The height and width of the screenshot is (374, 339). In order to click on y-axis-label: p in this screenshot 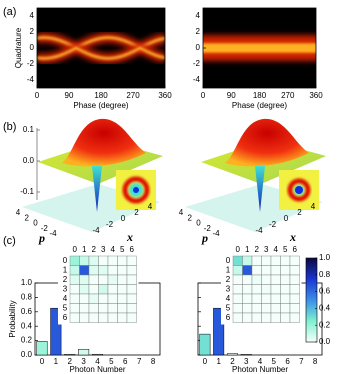, I will do `click(41, 238)`.